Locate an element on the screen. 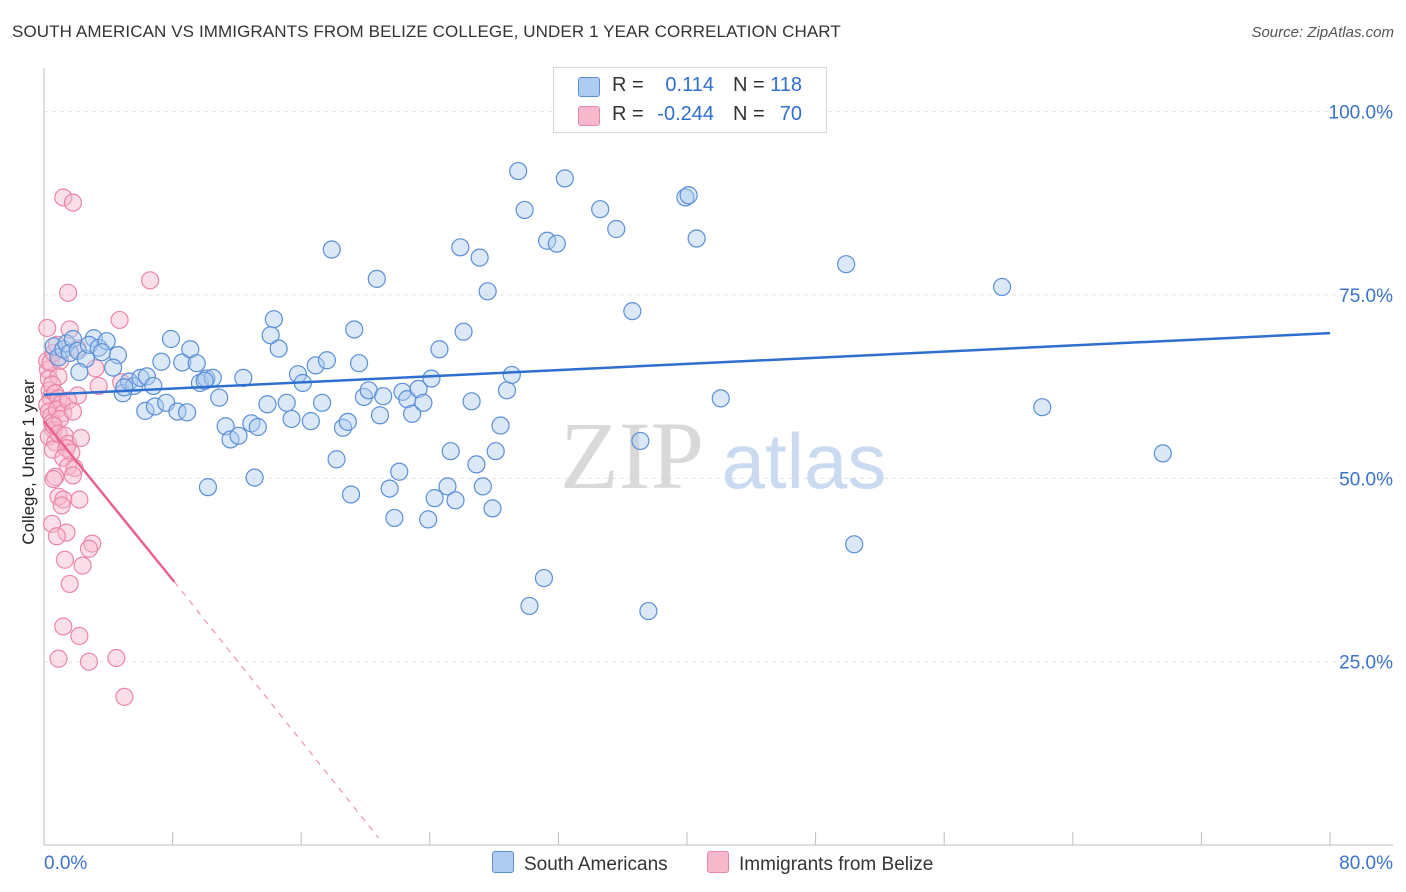 This screenshot has height=892, width=1406. legend-row-belize: R = -0.244 N = 70 is located at coordinates (690, 115).